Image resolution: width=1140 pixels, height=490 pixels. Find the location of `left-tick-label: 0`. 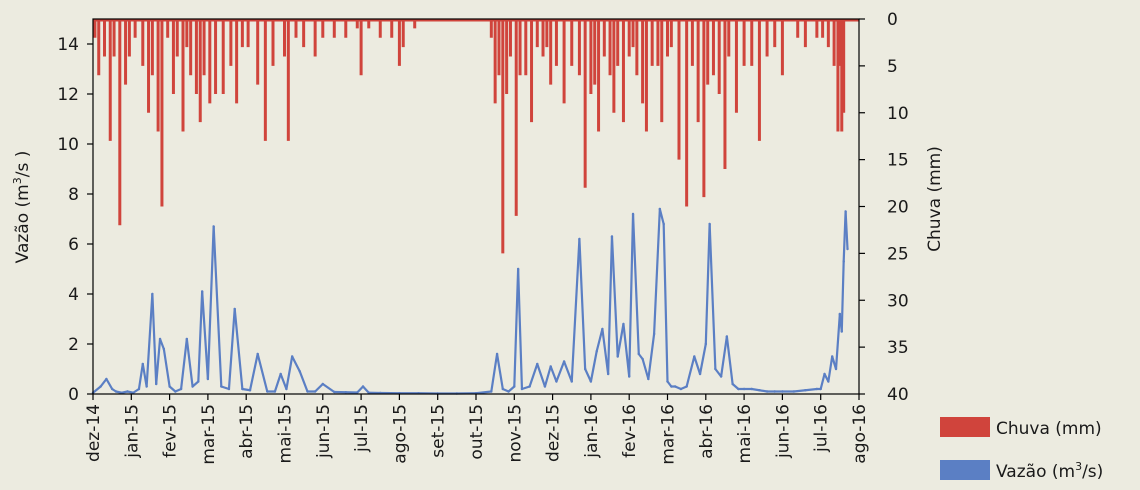

left-tick-label: 0 is located at coordinates (73, 395).